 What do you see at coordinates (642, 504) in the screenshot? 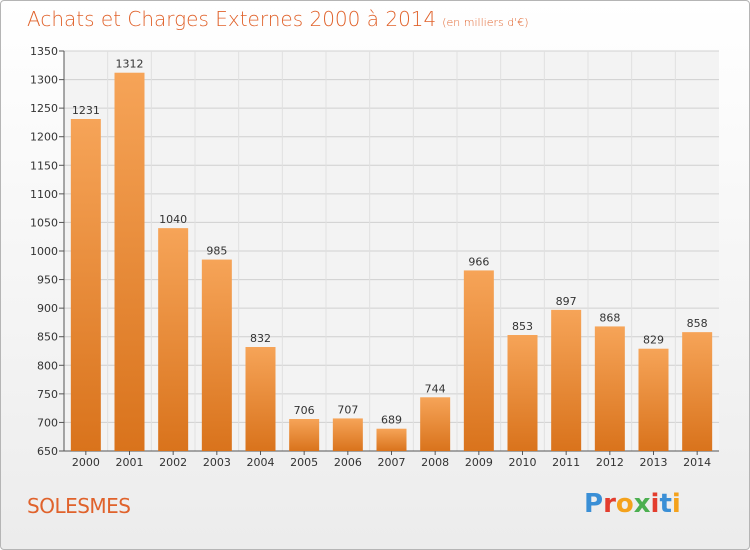
I see `logo-letter: x` at bounding box center [642, 504].